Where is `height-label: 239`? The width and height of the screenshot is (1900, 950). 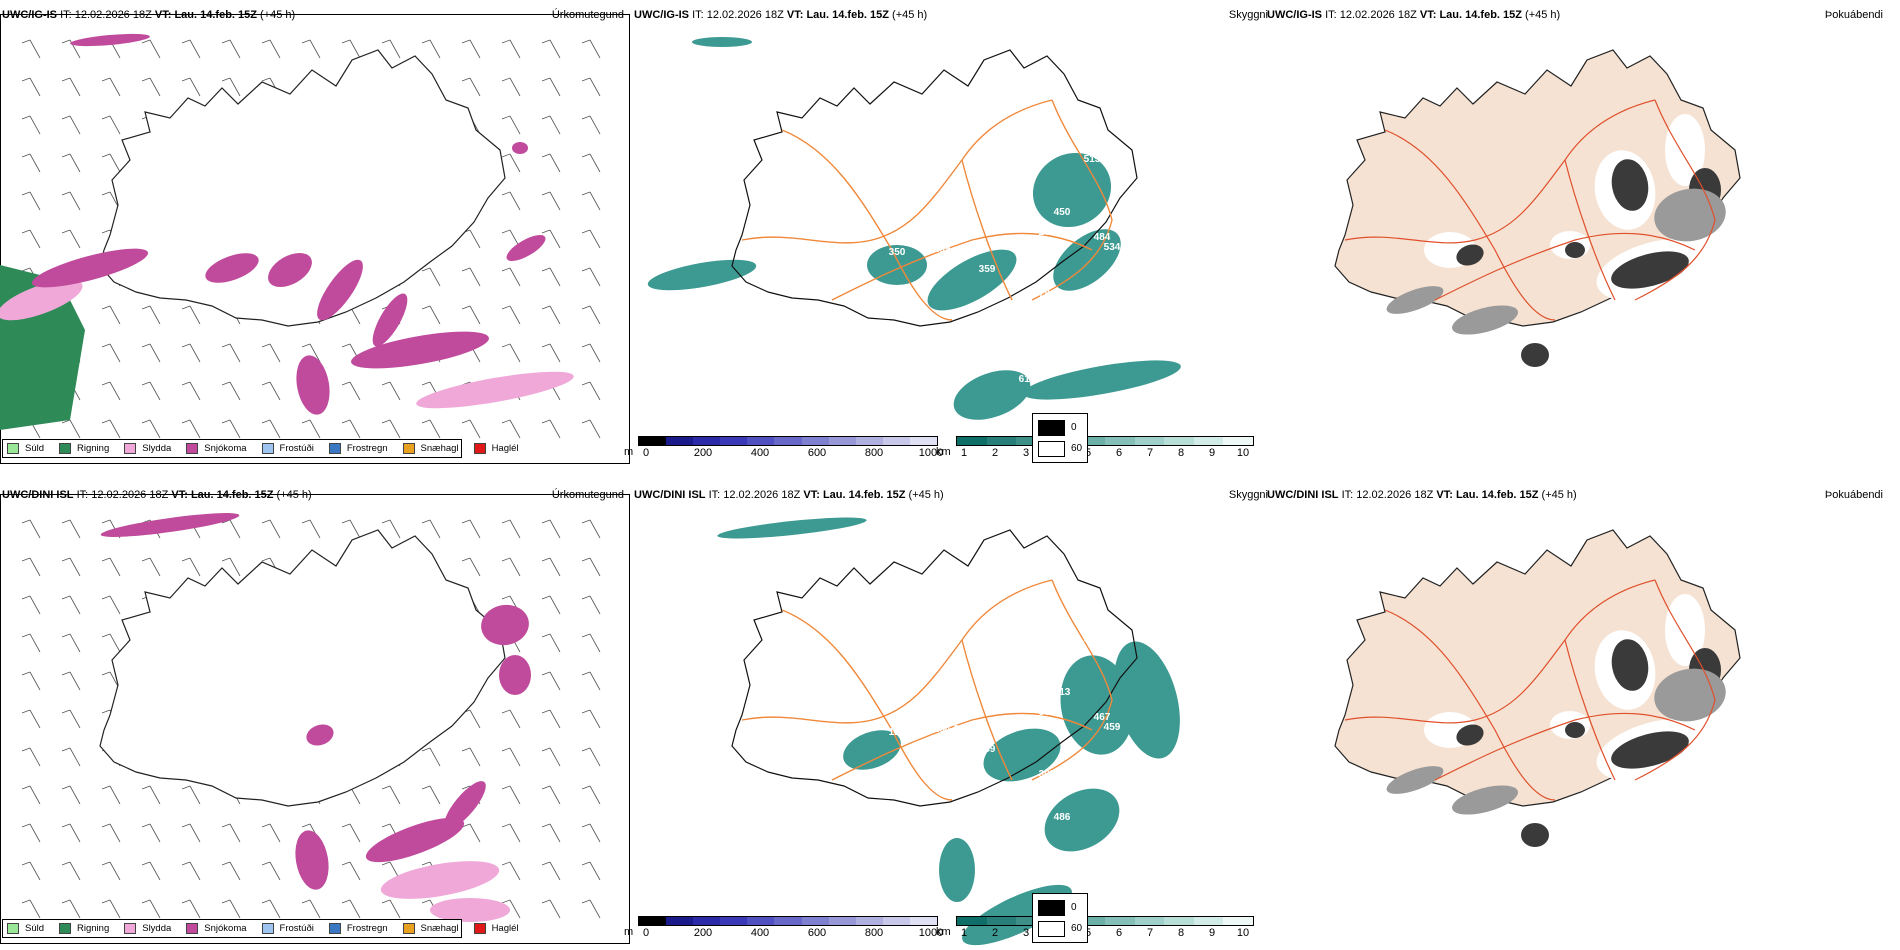 height-label: 239 is located at coordinates (1027, 859).